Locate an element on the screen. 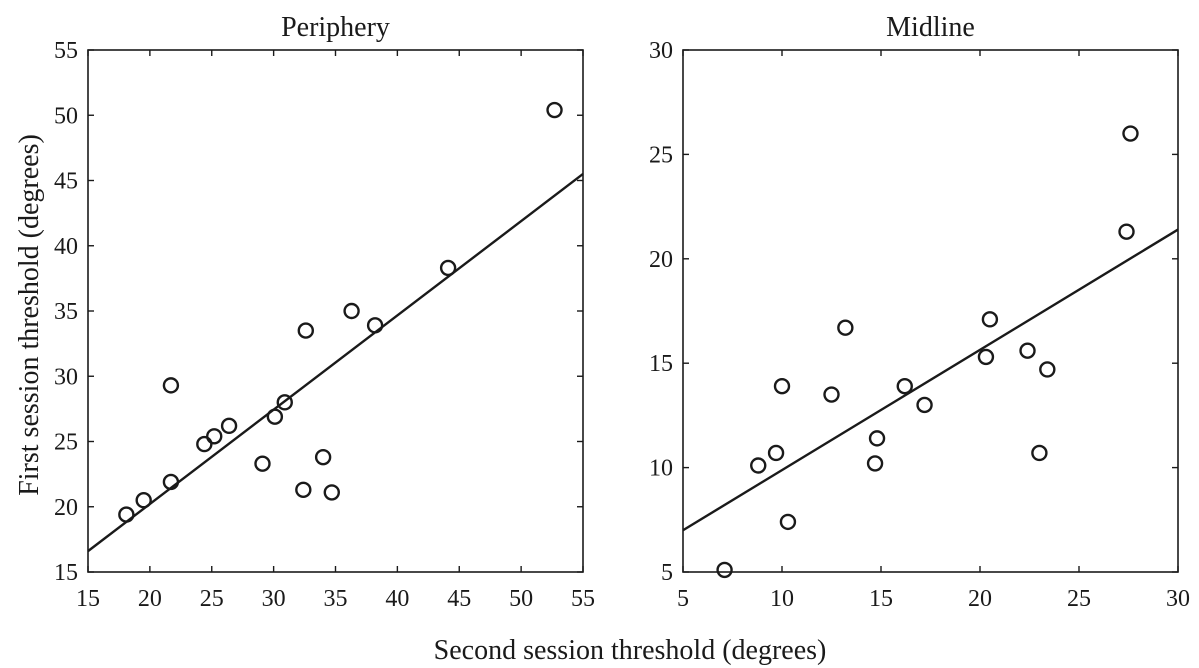  midline-x-tick-label: 25 is located at coordinates (1079, 599).